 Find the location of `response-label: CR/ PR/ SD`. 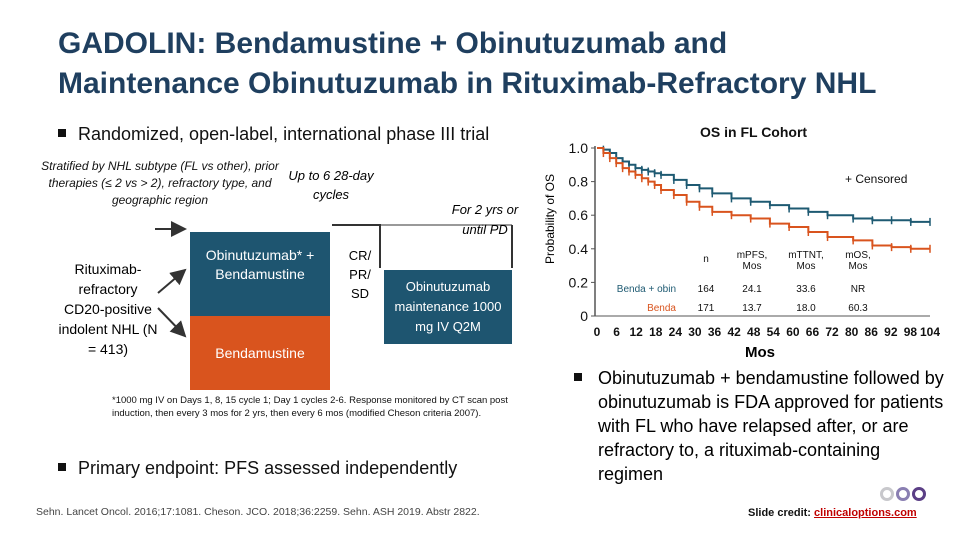

response-label: CR/ PR/ SD is located at coordinates (360, 274).